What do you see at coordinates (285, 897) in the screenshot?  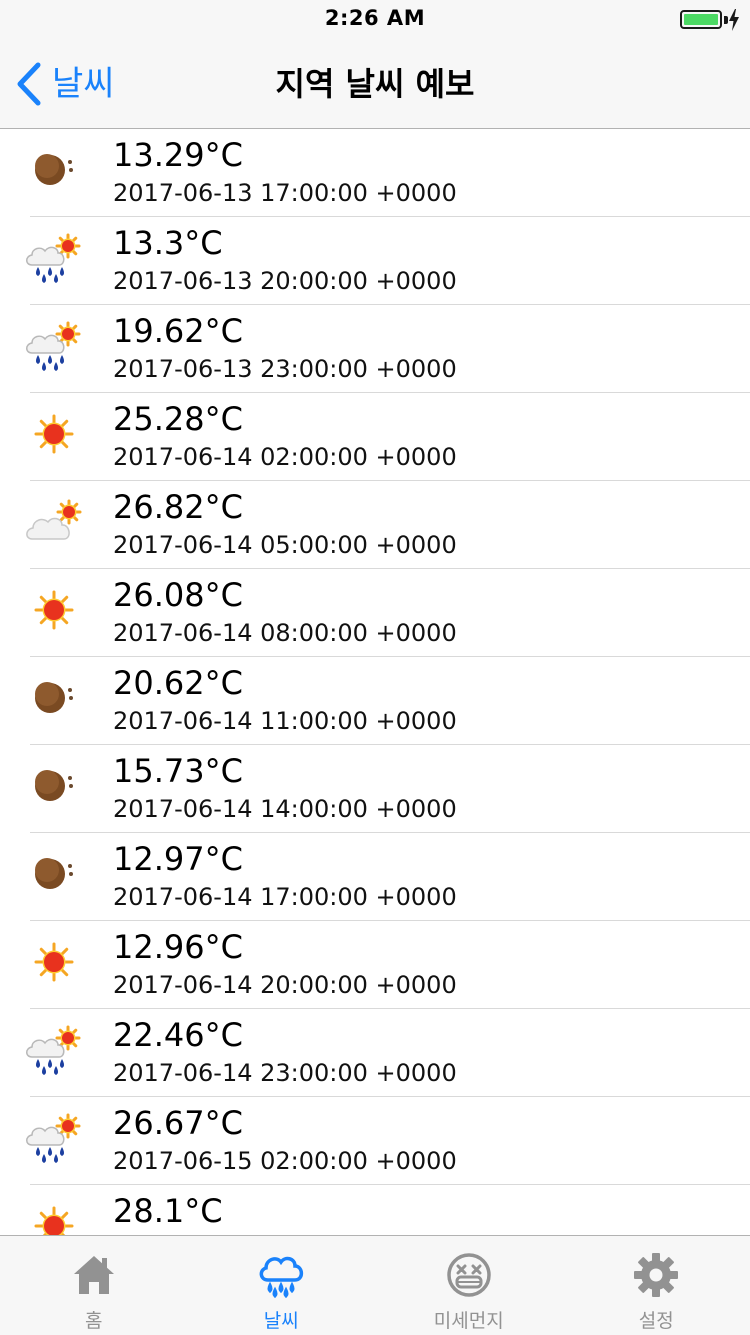 I see `forecast-datetime: 2017-06-14 17:00:00 +0000` at bounding box center [285, 897].